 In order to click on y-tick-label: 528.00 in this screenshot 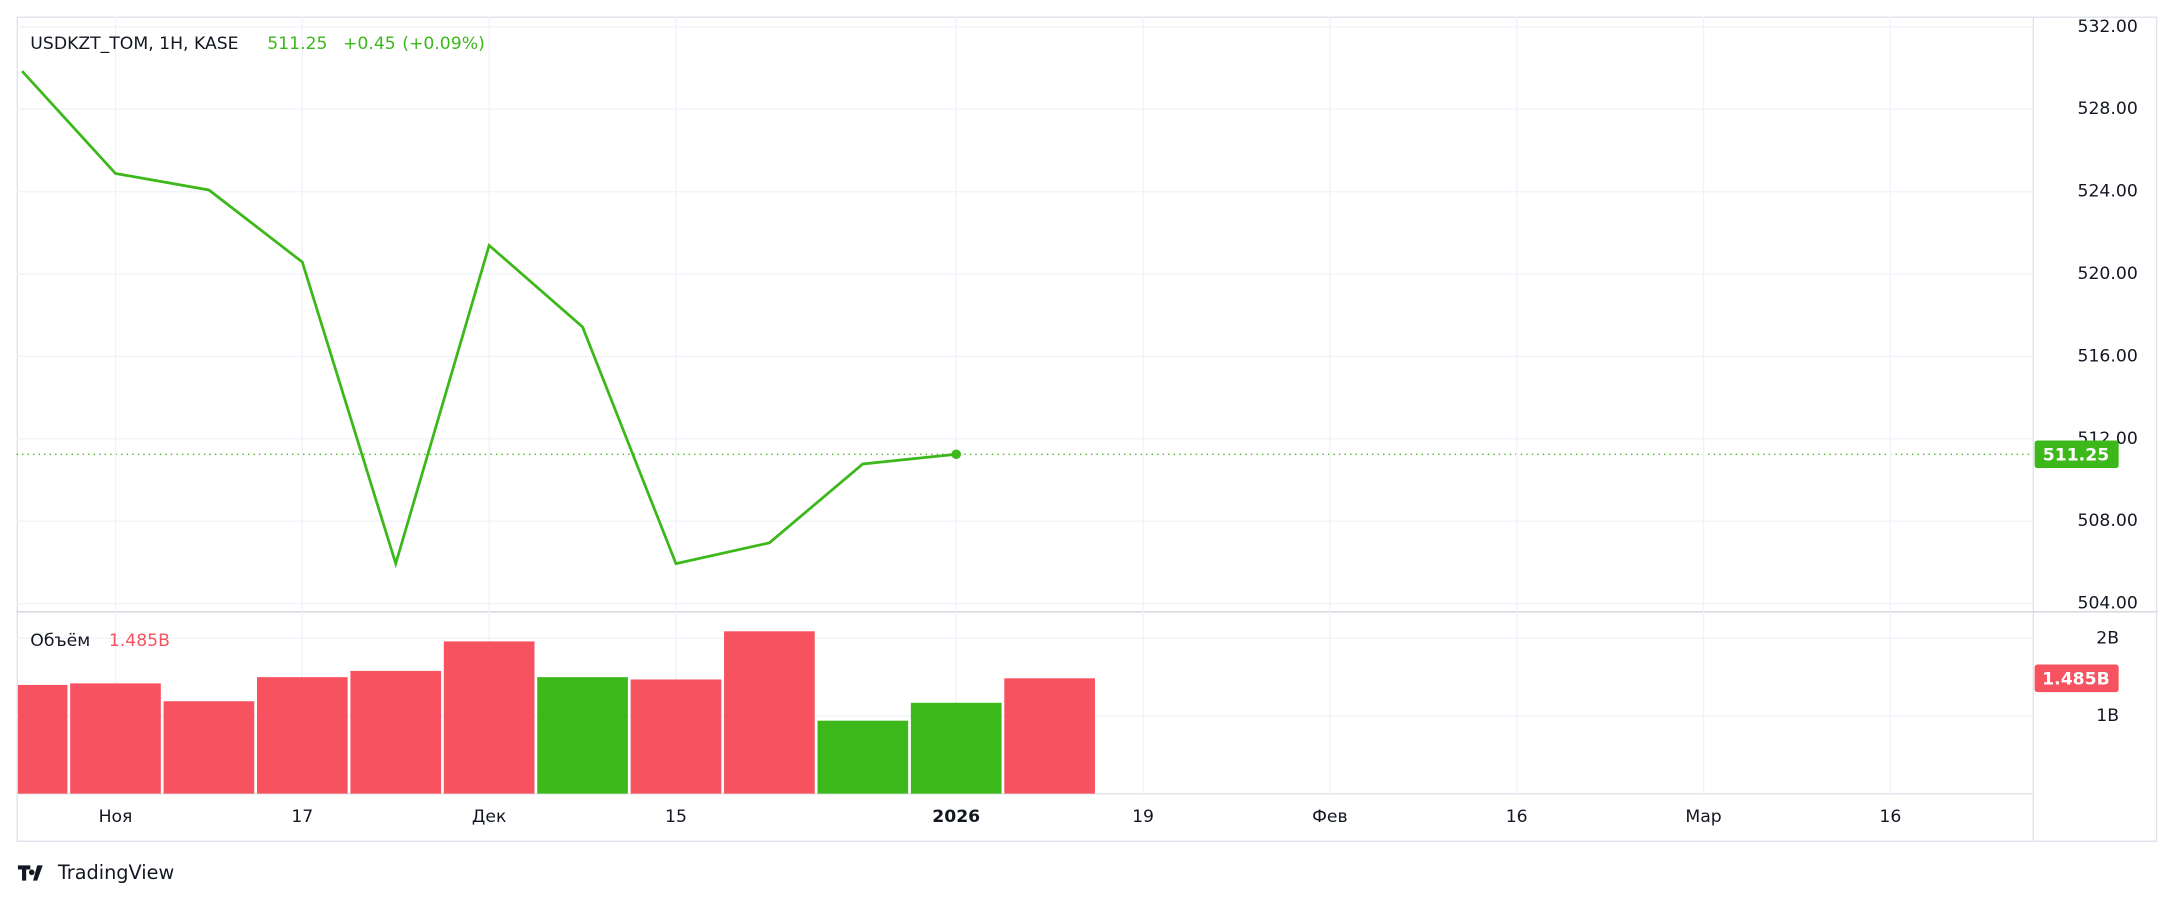, I will do `click(2108, 109)`.